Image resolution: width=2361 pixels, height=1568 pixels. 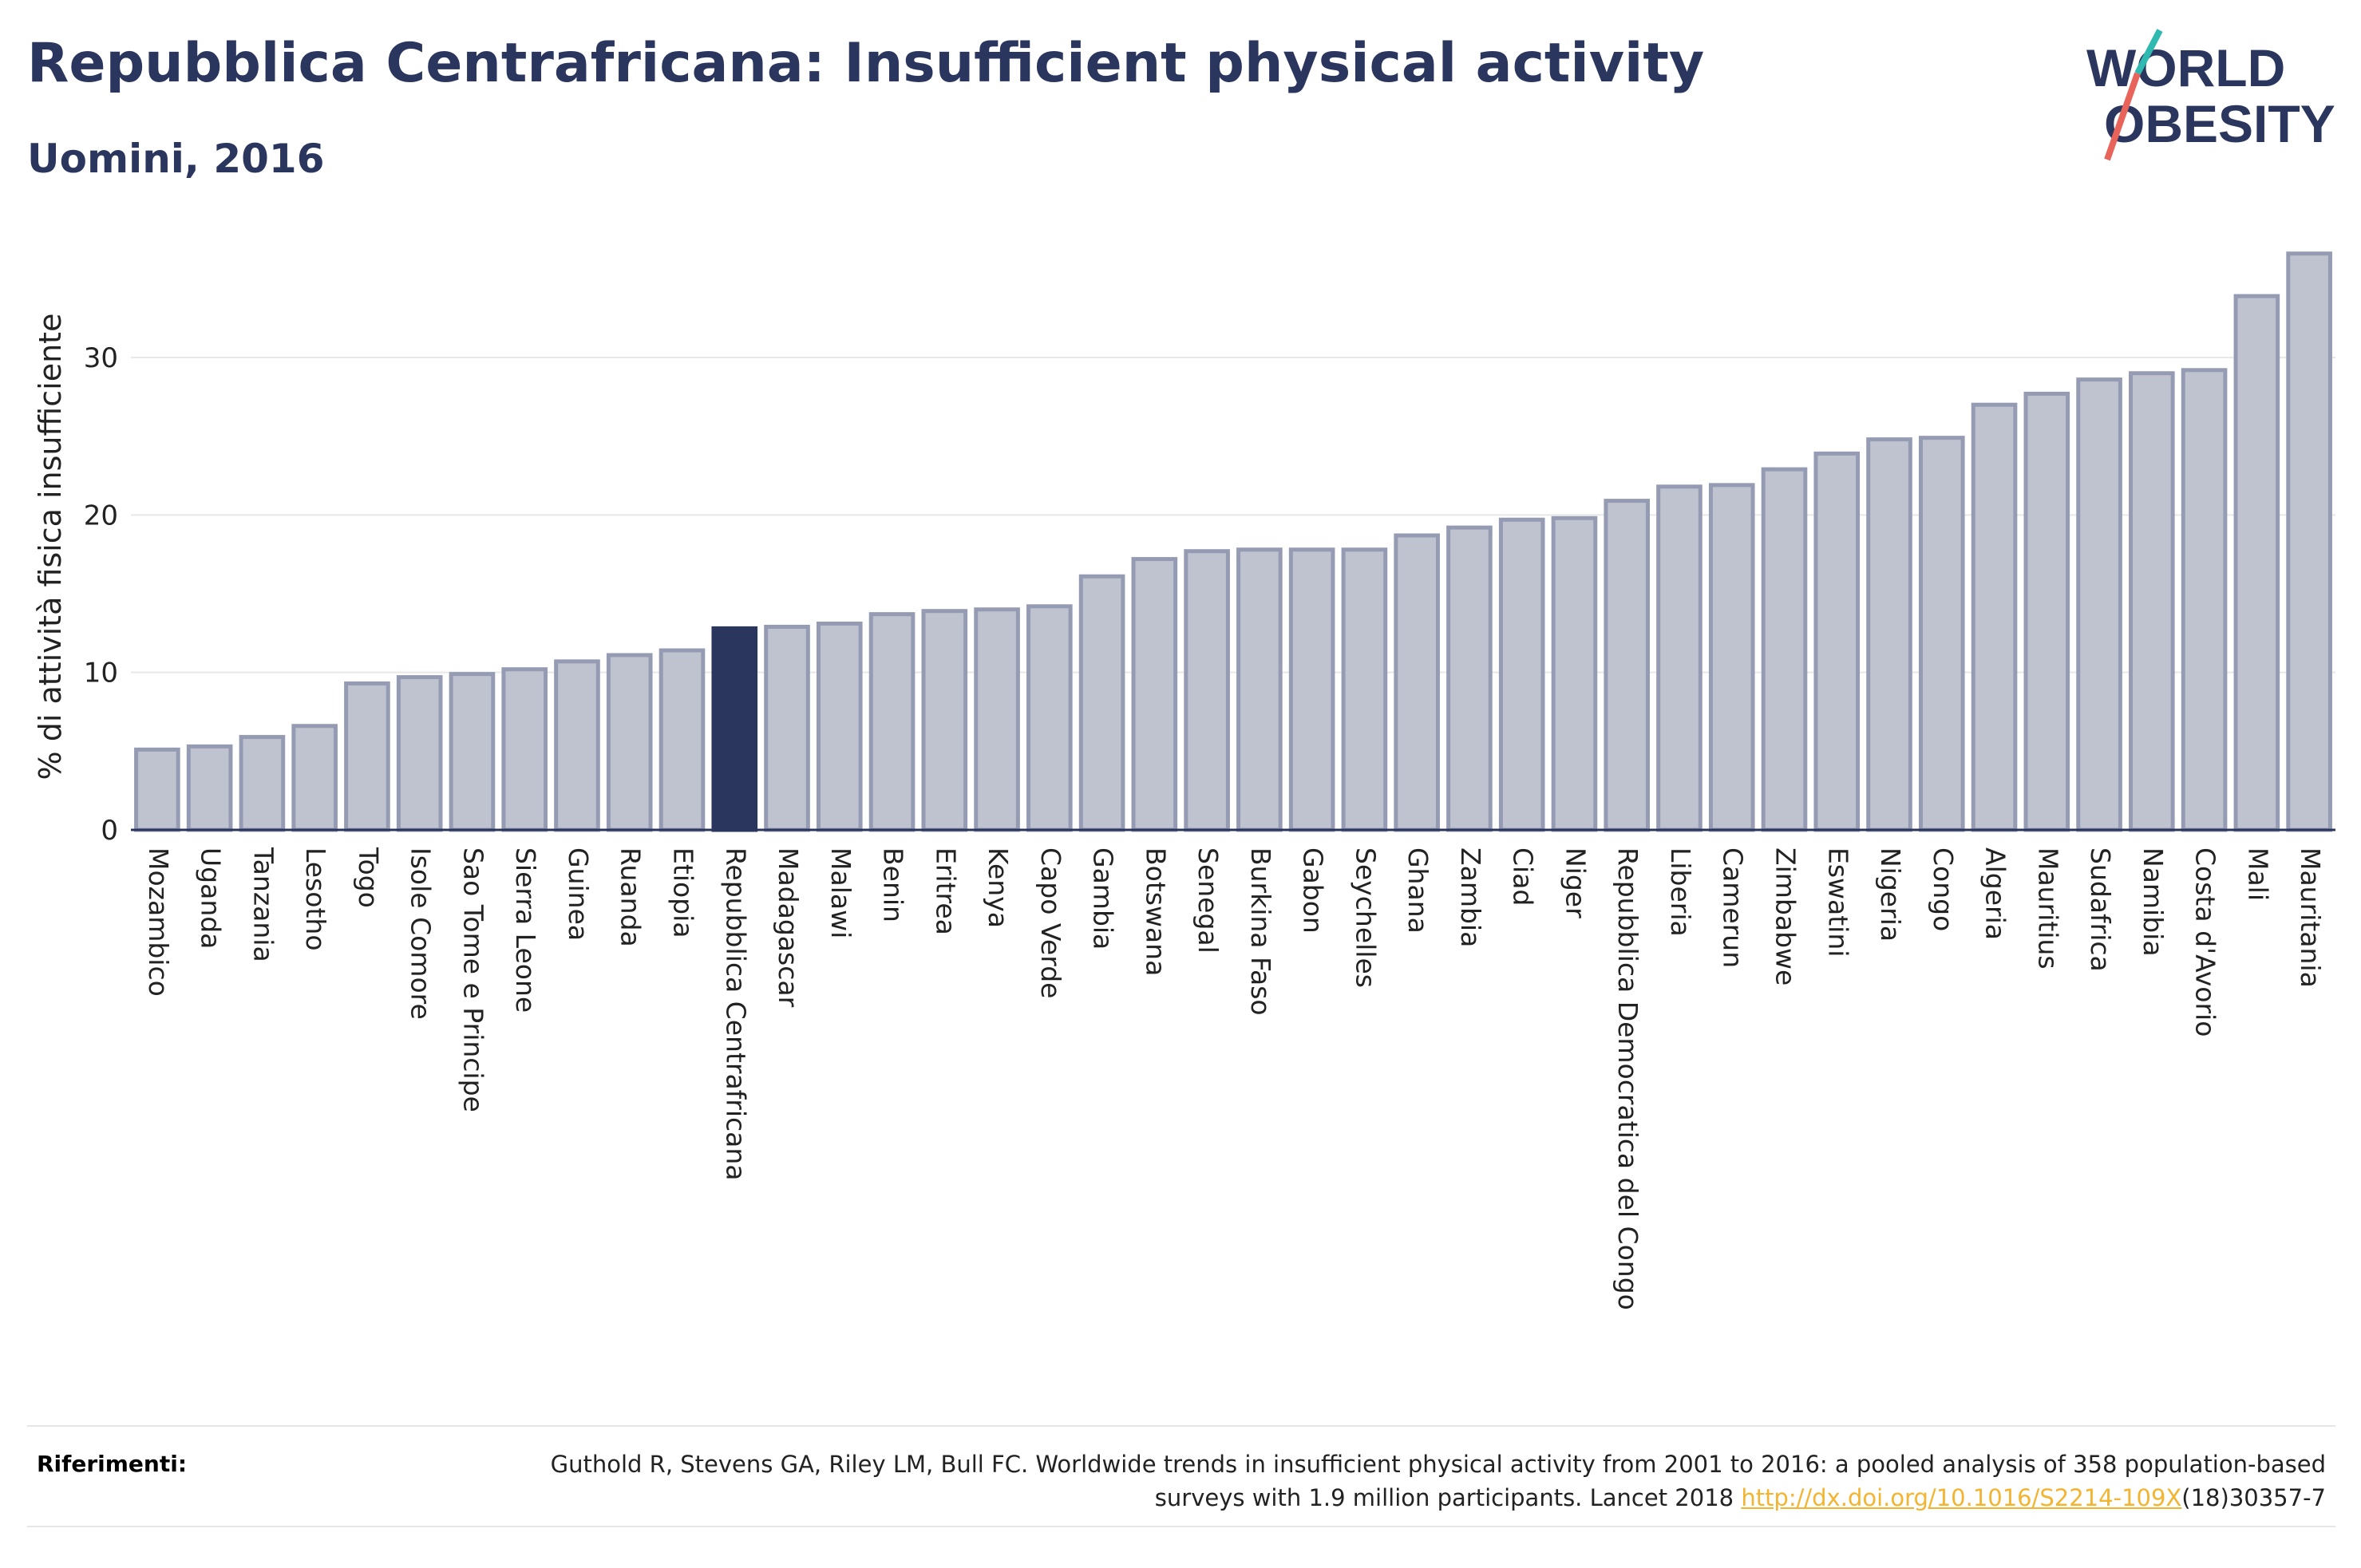 What do you see at coordinates (2046, 611) in the screenshot?
I see `bar-mauritius` at bounding box center [2046, 611].